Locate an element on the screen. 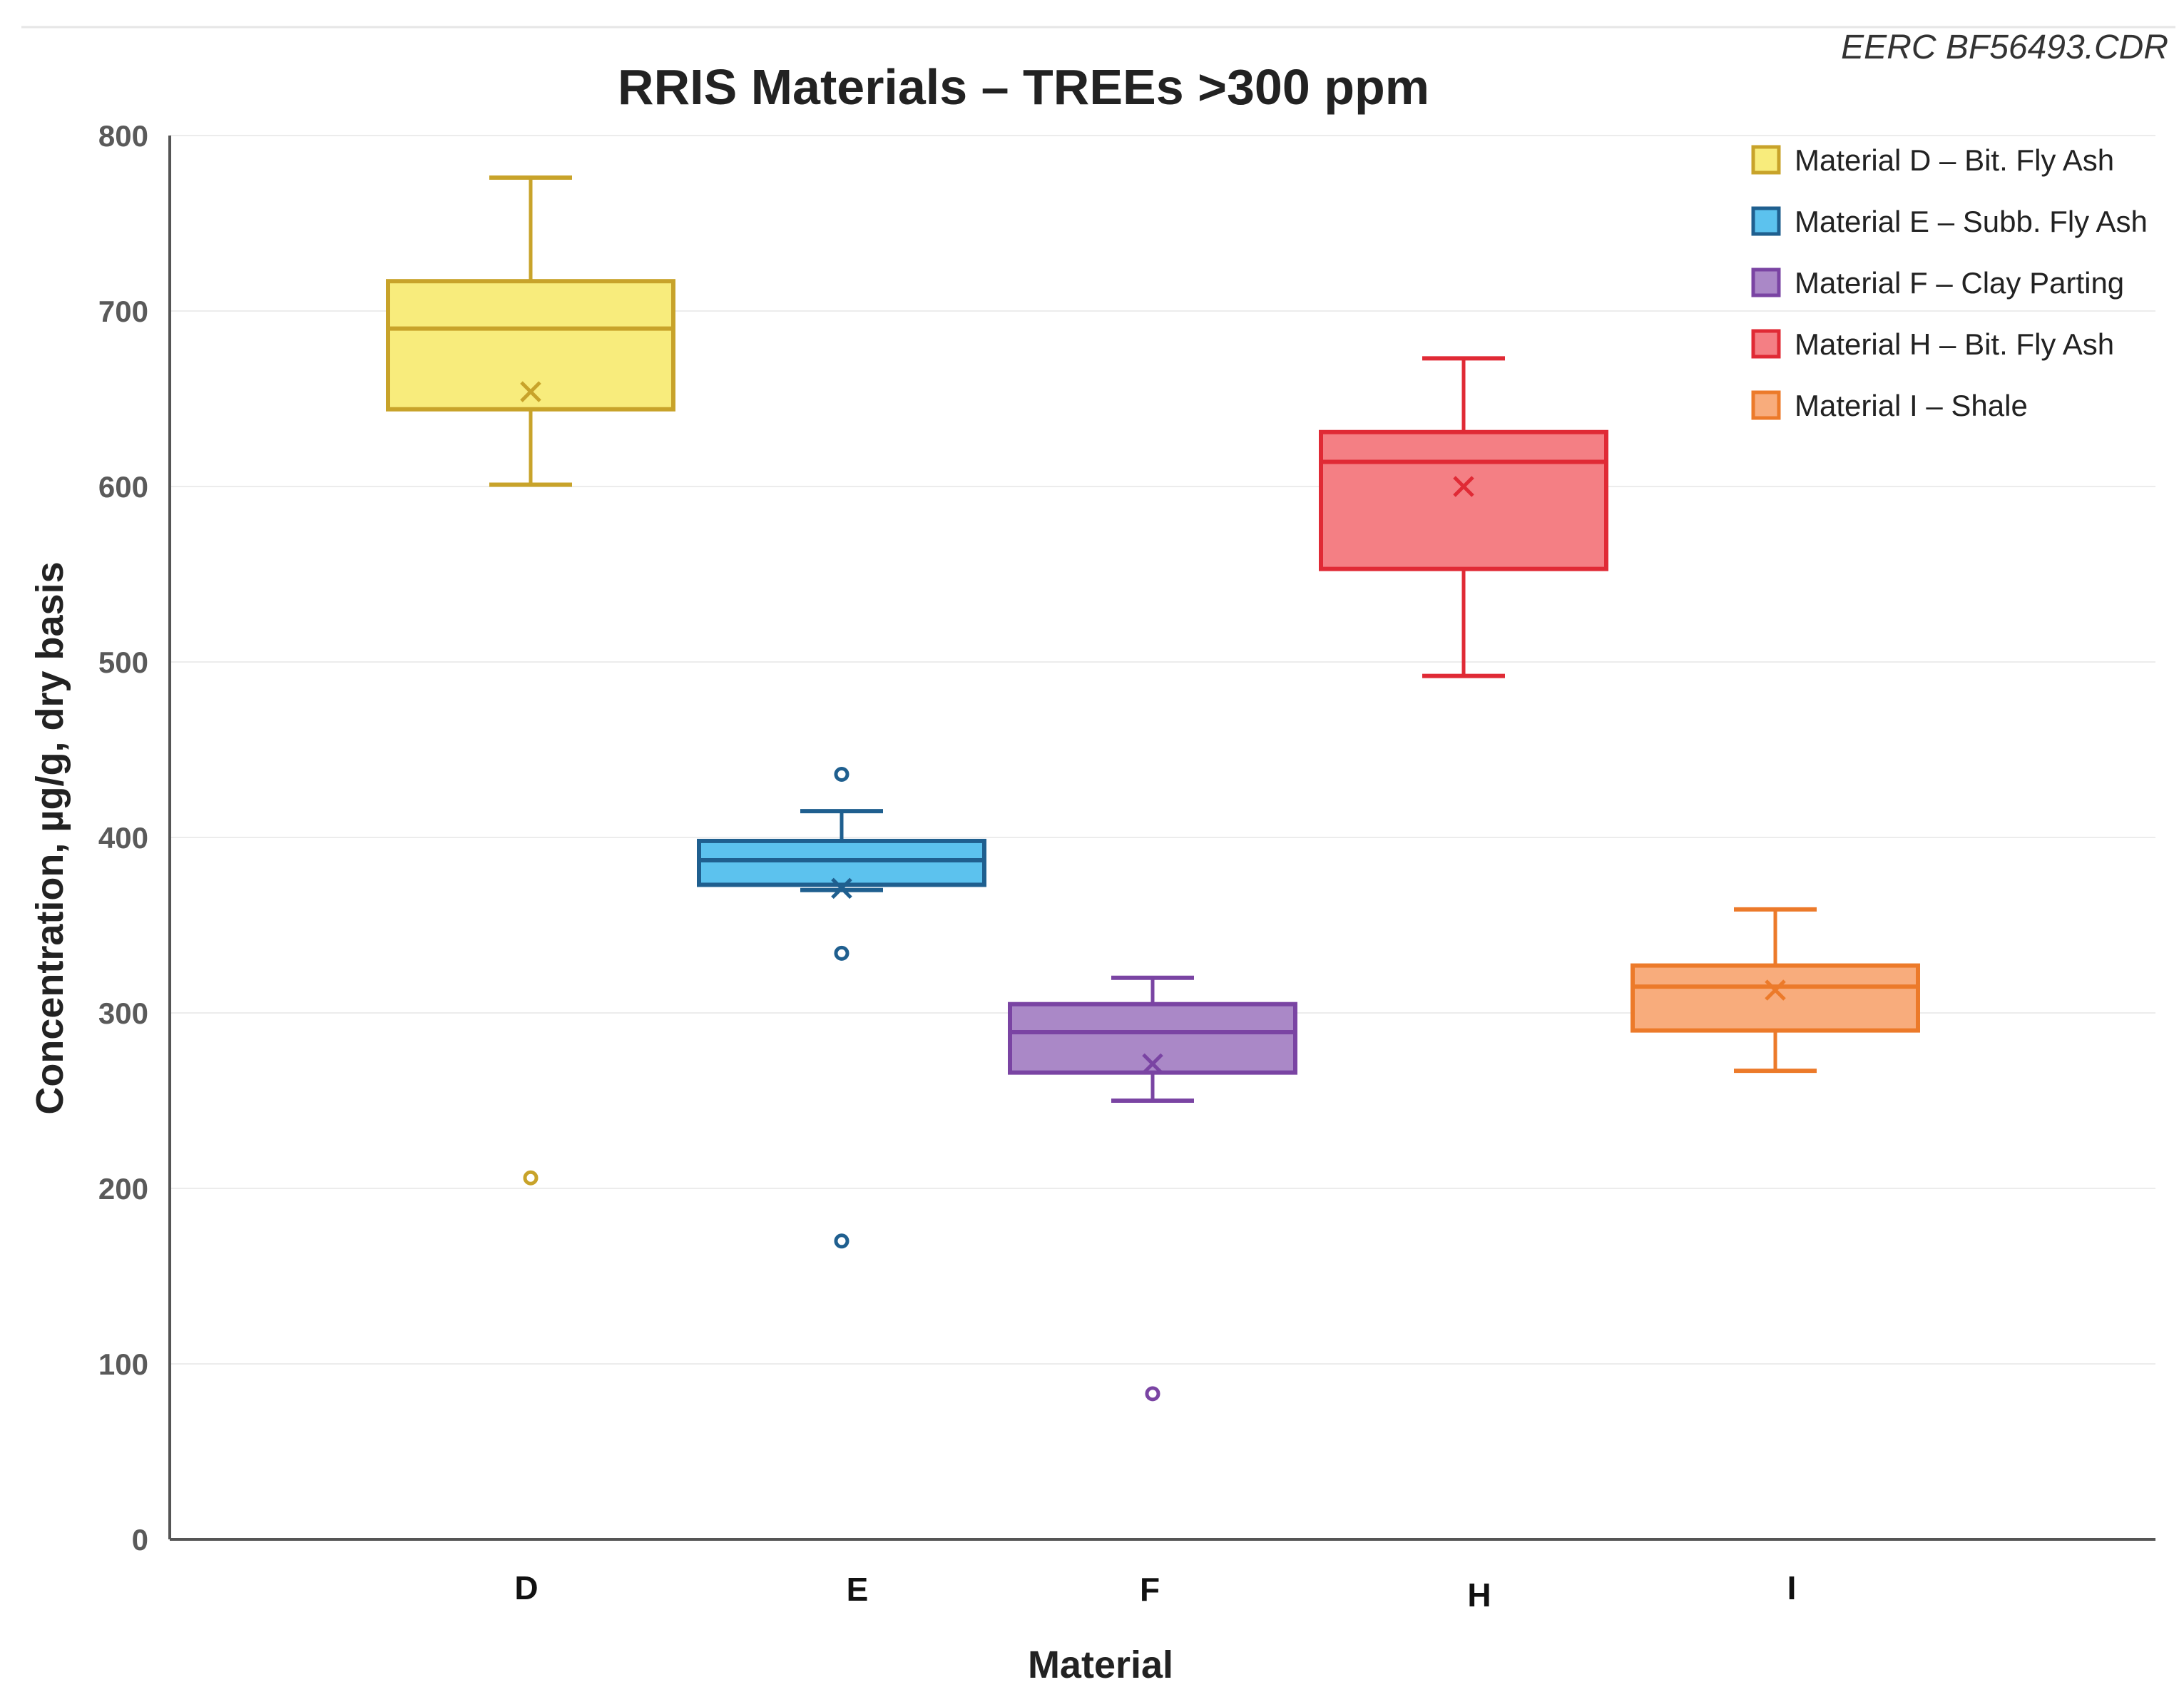 The width and height of the screenshot is (2184, 1697). x-tick-label: H is located at coordinates (1479, 1595).